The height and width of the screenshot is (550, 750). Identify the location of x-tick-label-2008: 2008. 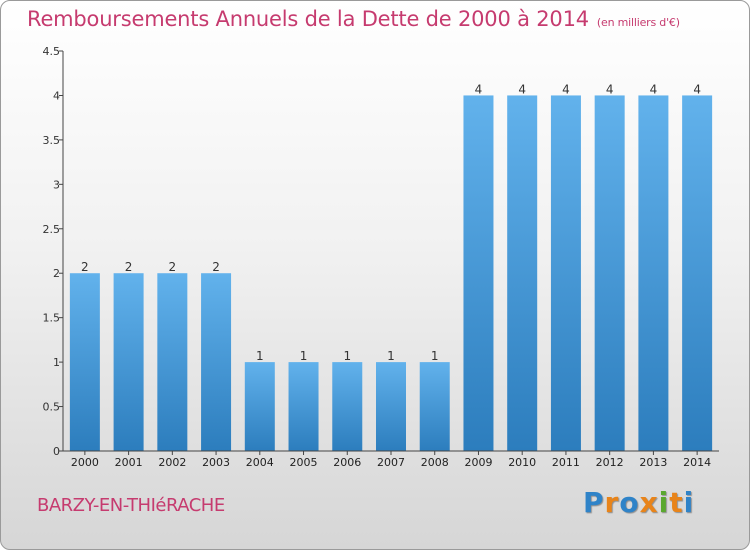
(435, 462).